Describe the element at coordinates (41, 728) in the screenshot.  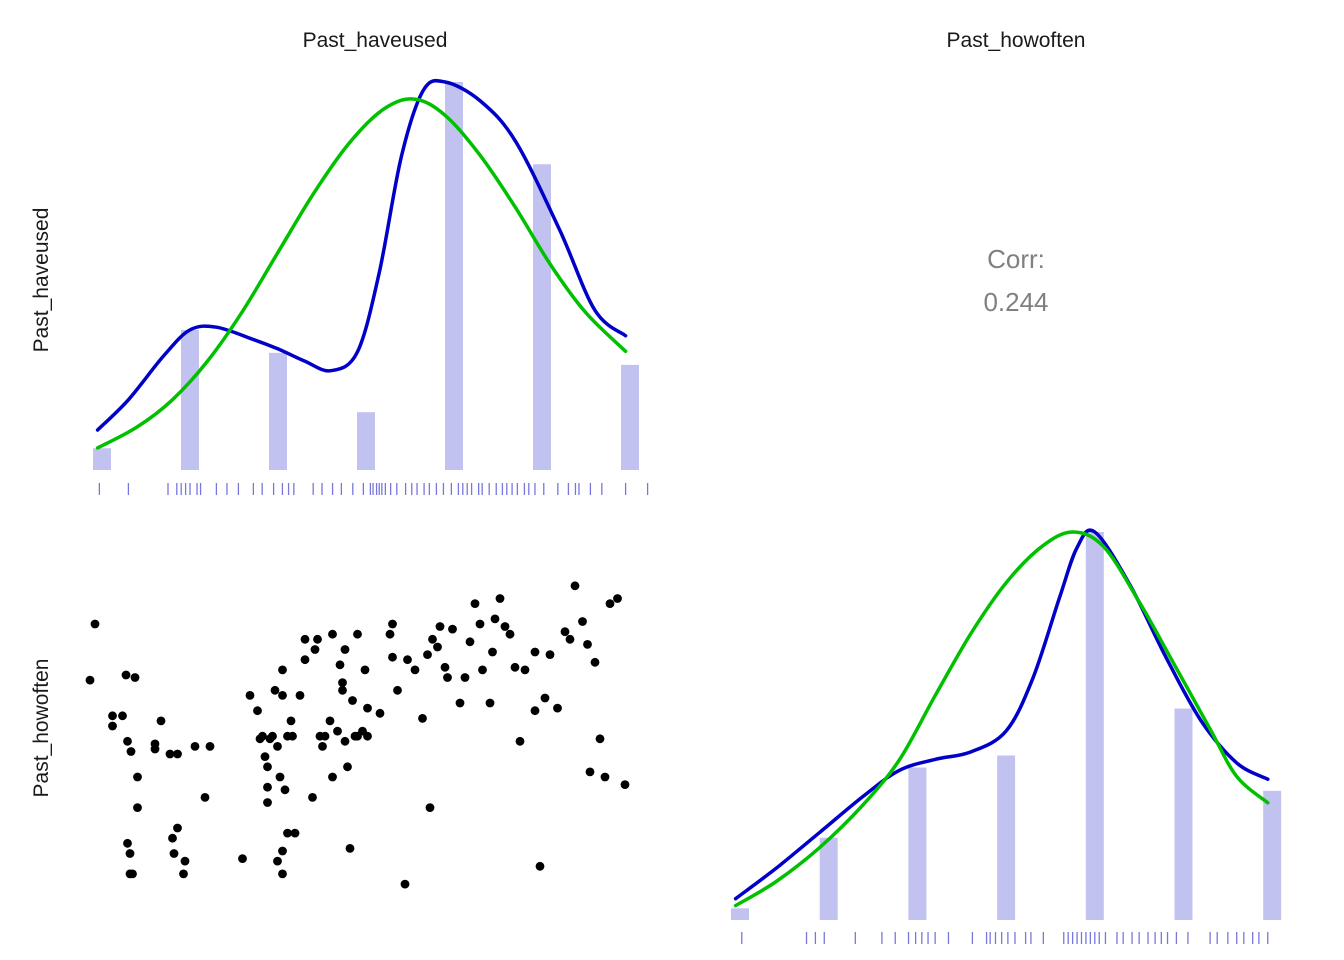
I see `row-label-2: Past_howoften` at that location.